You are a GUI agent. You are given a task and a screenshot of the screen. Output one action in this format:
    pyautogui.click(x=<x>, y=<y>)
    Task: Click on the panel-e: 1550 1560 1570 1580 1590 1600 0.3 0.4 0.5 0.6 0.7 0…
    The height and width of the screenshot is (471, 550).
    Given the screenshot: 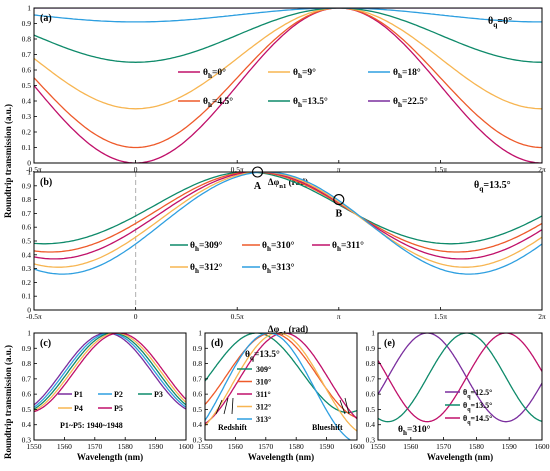 What is the action you would take?
    pyautogui.click(x=458, y=396)
    